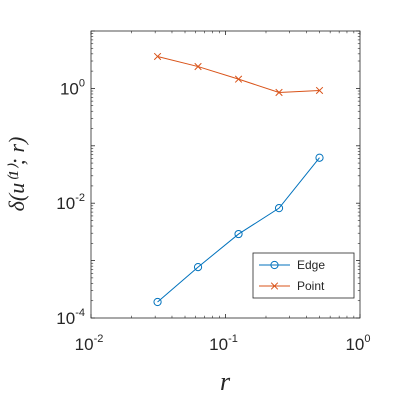 This screenshot has height=400, width=400. Describe the element at coordinates (89, 343) in the screenshot. I see `x-tick-label: 10⁻²` at that location.